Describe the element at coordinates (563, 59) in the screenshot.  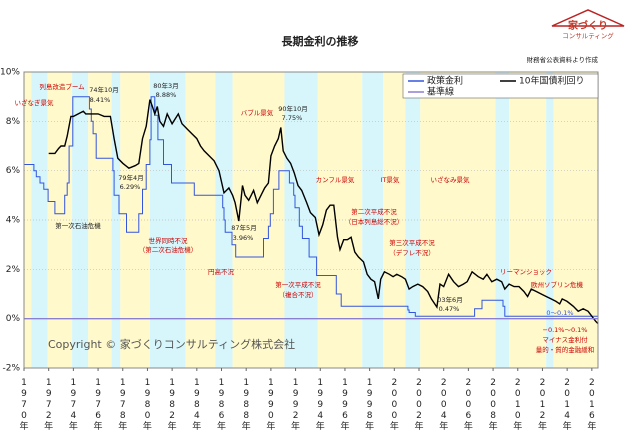
I see `source: 財務省公表資料より作成` at that location.